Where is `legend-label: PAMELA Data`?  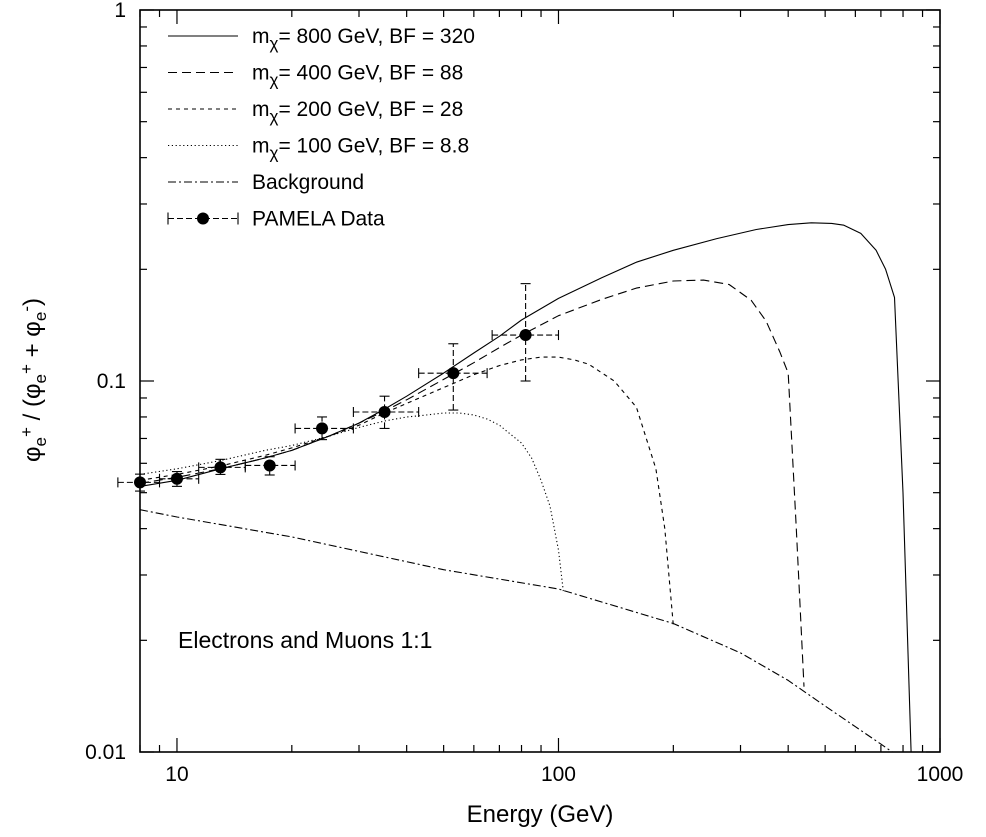
legend-label: PAMELA Data is located at coordinates (318, 219).